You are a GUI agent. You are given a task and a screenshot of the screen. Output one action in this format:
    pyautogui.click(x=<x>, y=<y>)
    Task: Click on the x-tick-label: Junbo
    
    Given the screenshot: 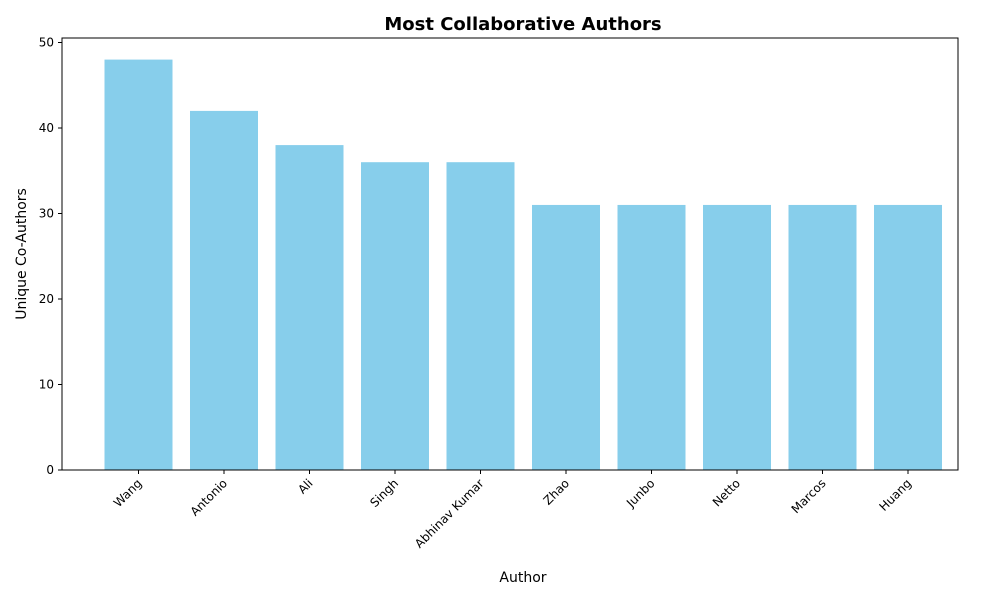 What is the action you would take?
    pyautogui.click(x=640, y=493)
    